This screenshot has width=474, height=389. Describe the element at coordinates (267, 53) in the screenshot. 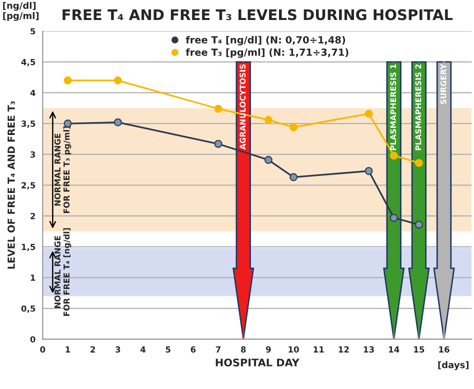

I see `legend-label: free T₃ [pg/ml] (N: 1,71÷3,71)` at that location.